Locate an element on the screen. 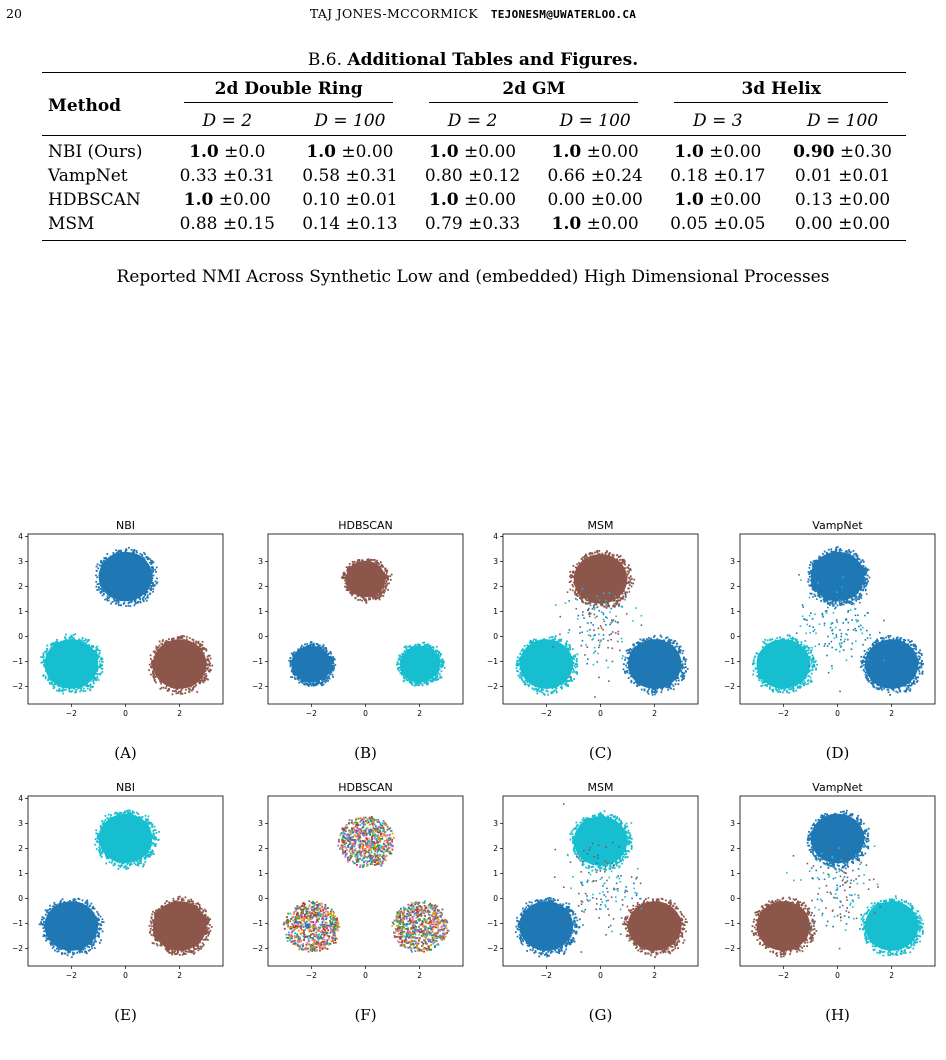  table-cell: 0.10 ±0.01 is located at coordinates (350, 200).